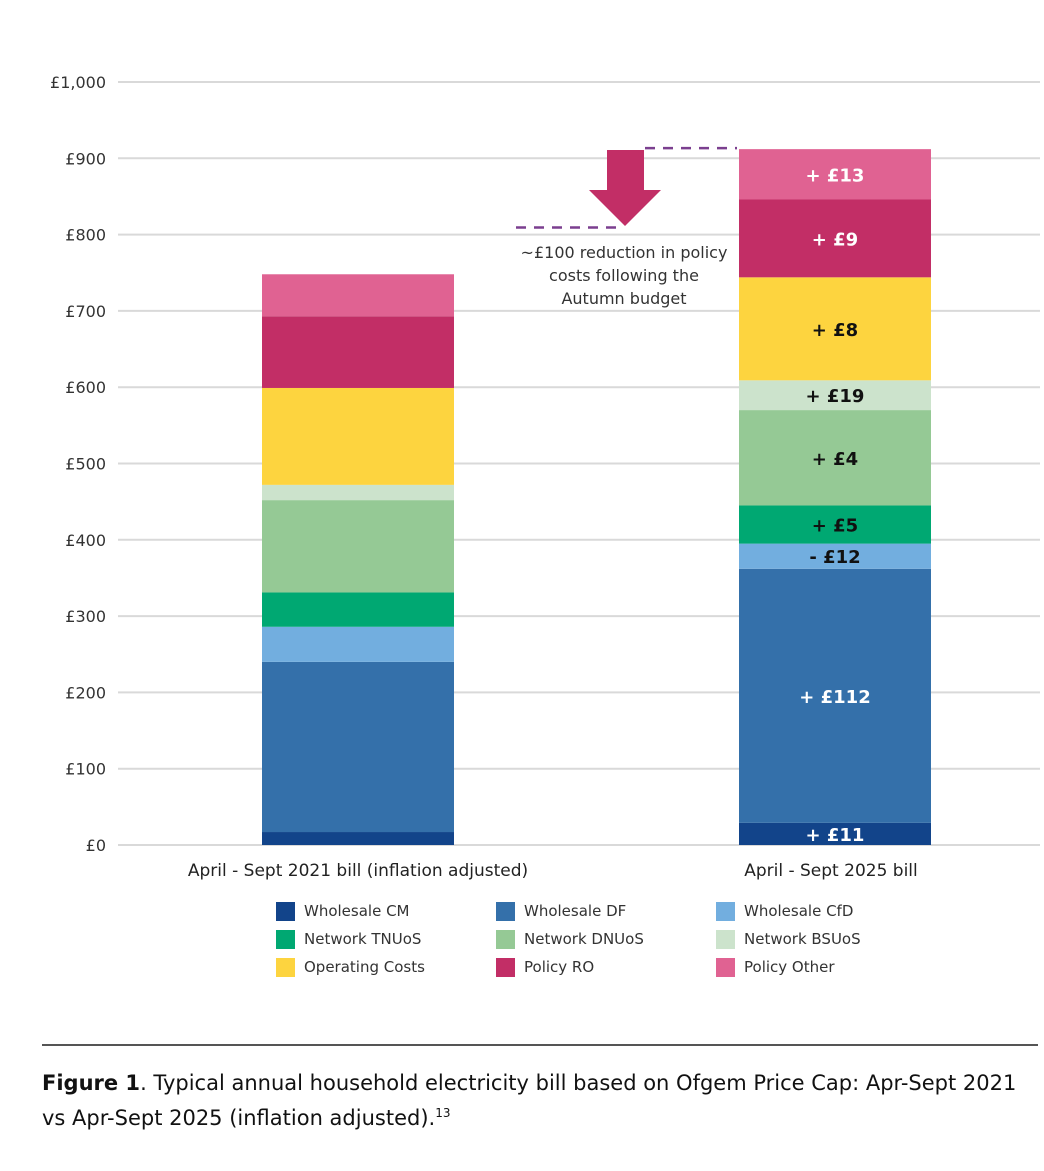  I want to click on y-tick-label: £300, so click(85, 616).